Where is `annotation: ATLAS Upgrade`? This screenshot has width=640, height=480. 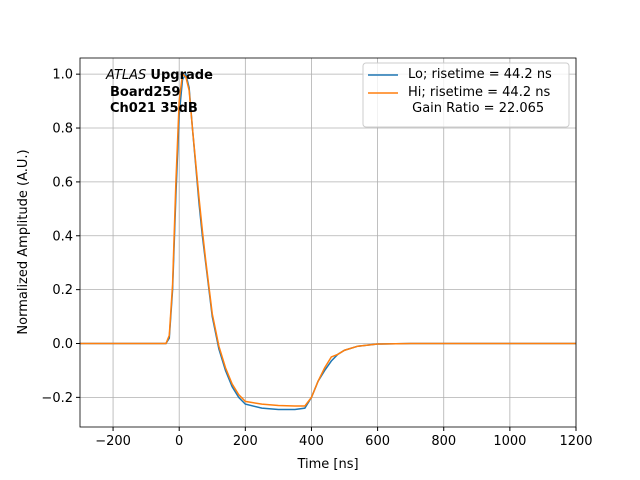 annotation: ATLAS Upgrade is located at coordinates (159, 75).